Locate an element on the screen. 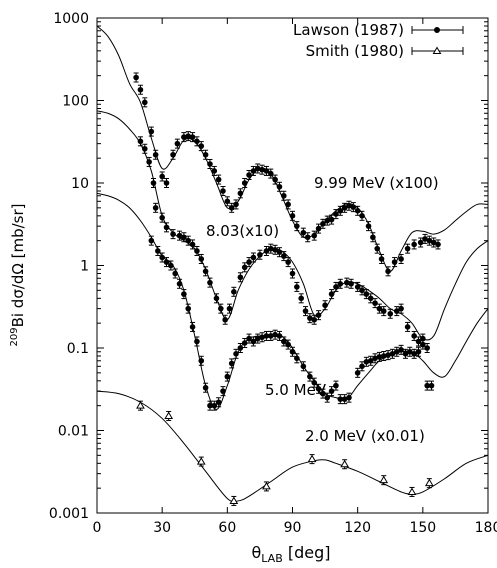 The height and width of the screenshot is (568, 497). x-tick-label: 150 is located at coordinates (422, 528).